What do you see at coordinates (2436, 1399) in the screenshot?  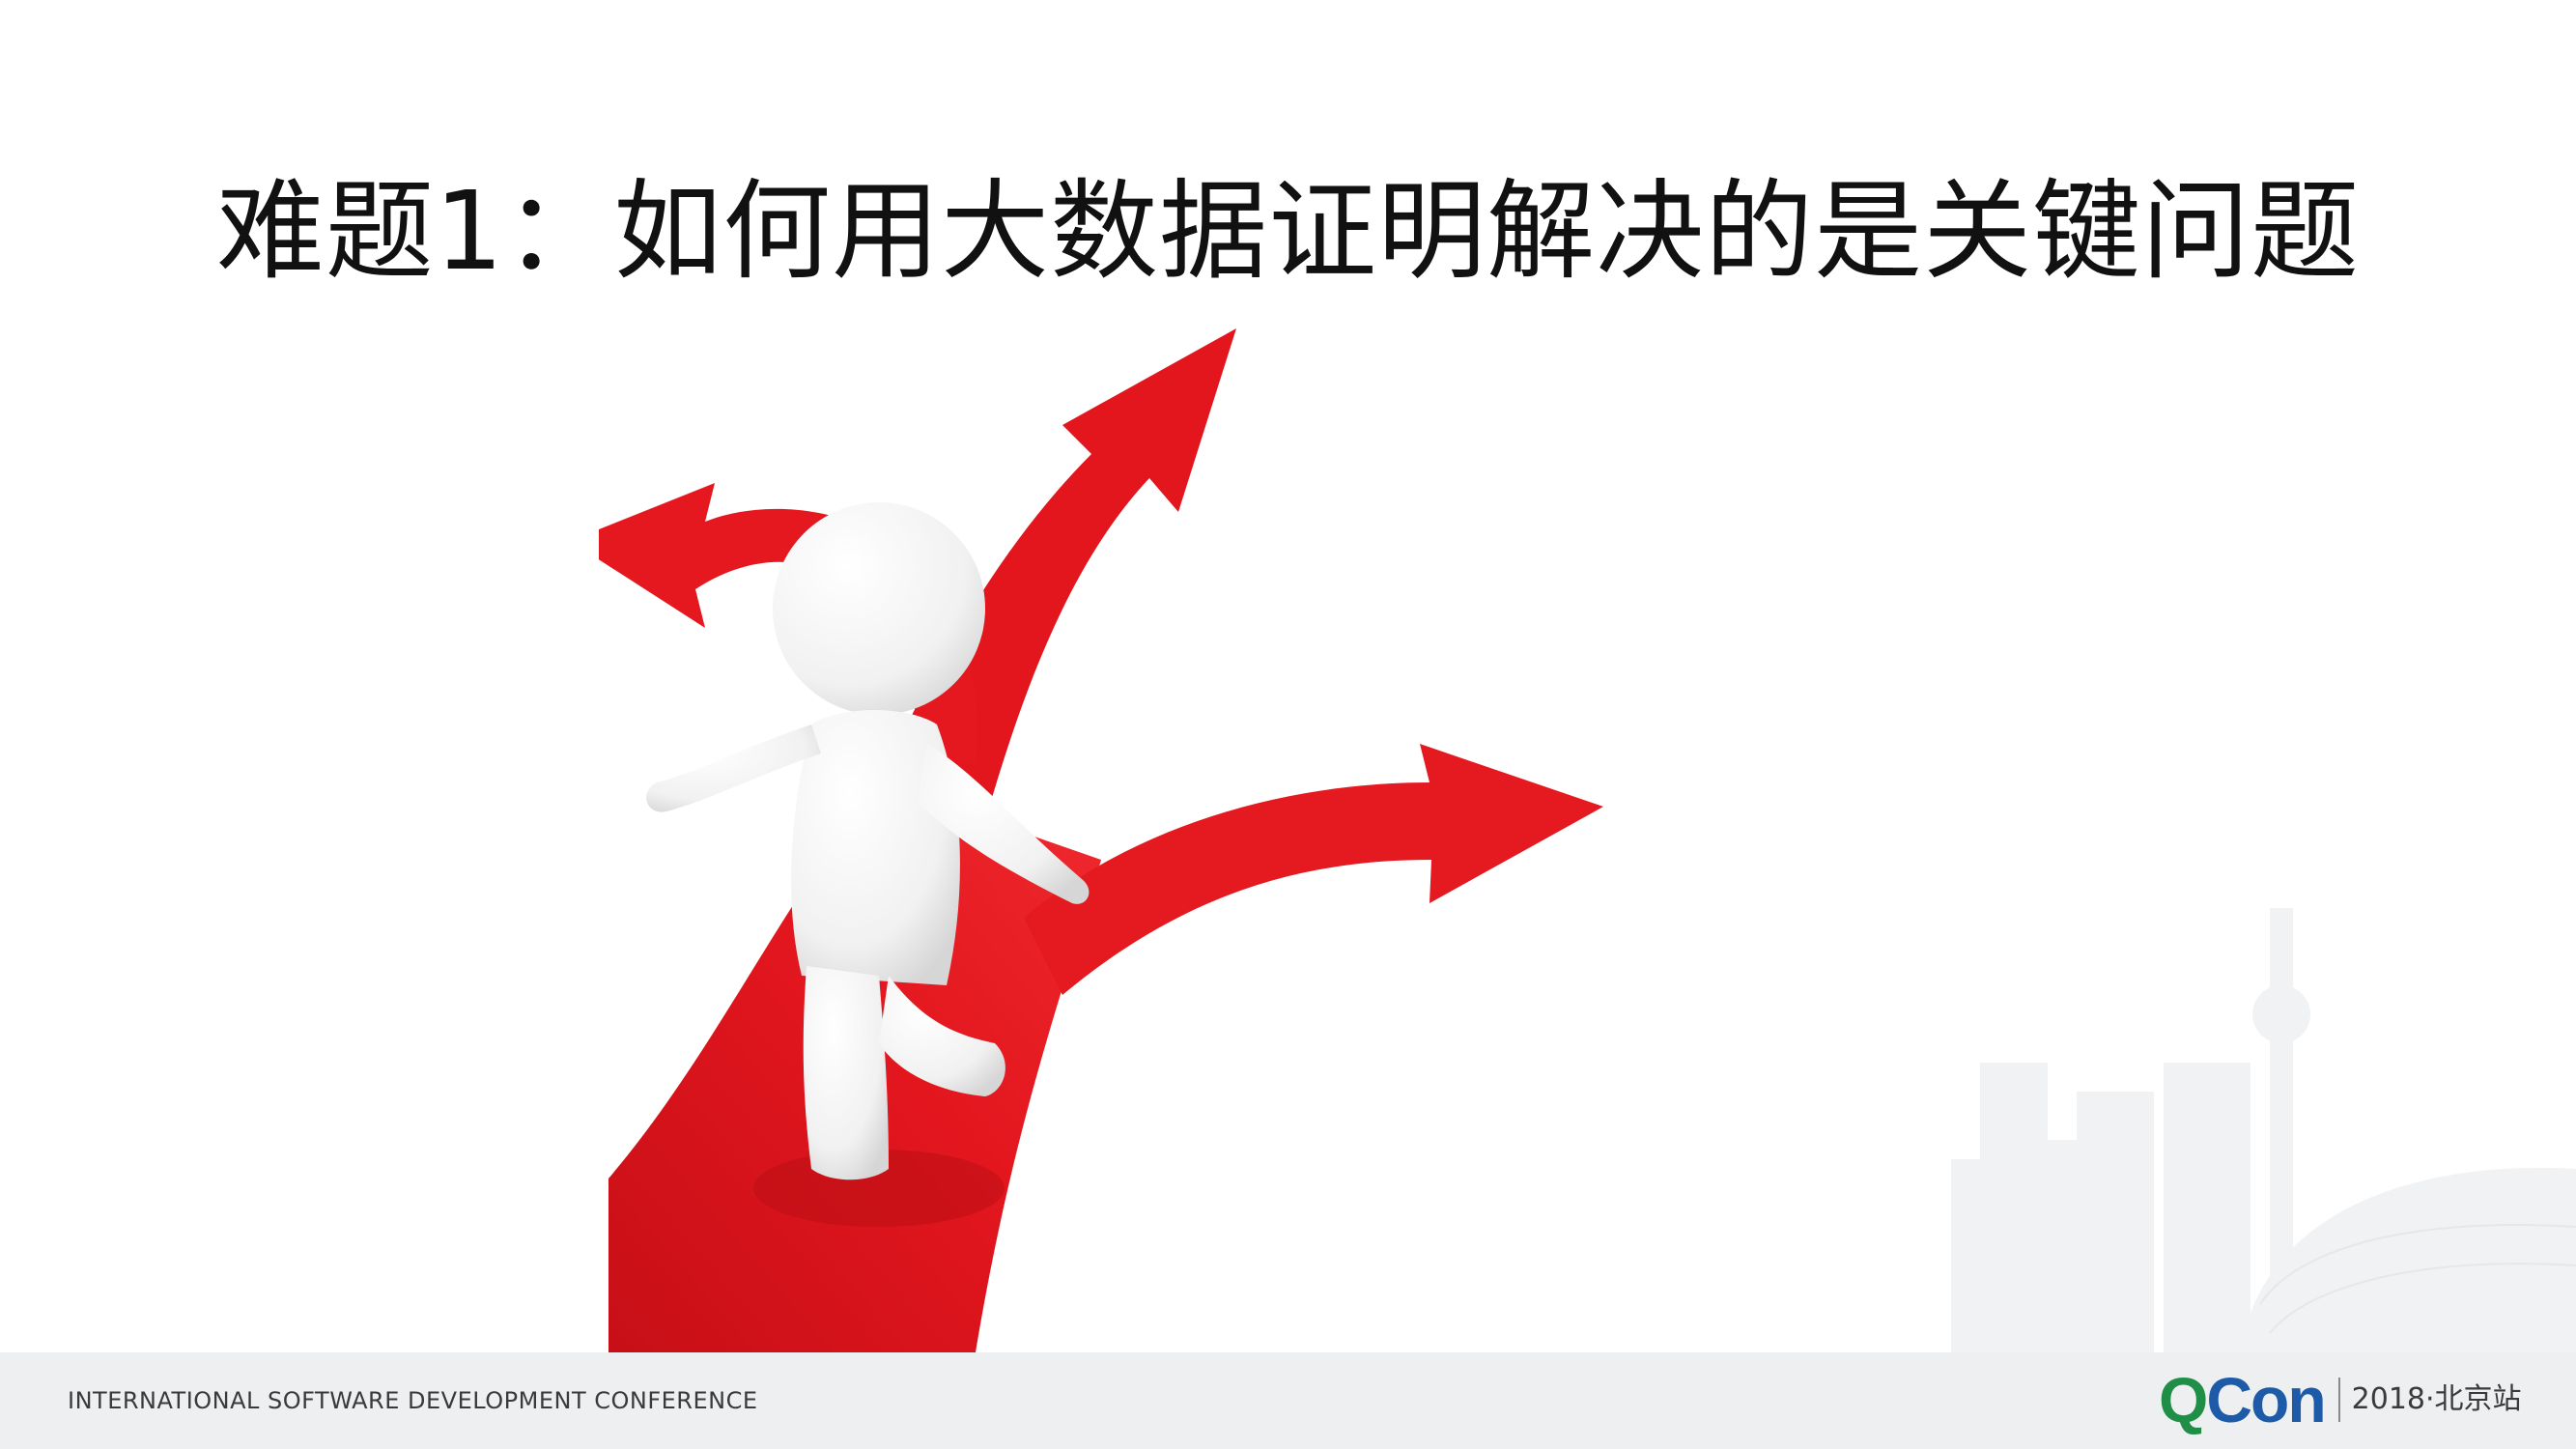 I see `edition-label: 2018·北京站` at bounding box center [2436, 1399].